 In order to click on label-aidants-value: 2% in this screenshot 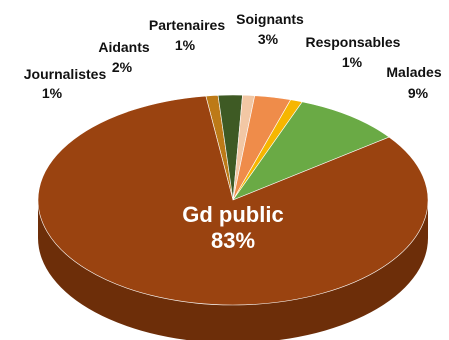, I will do `click(122, 67)`.